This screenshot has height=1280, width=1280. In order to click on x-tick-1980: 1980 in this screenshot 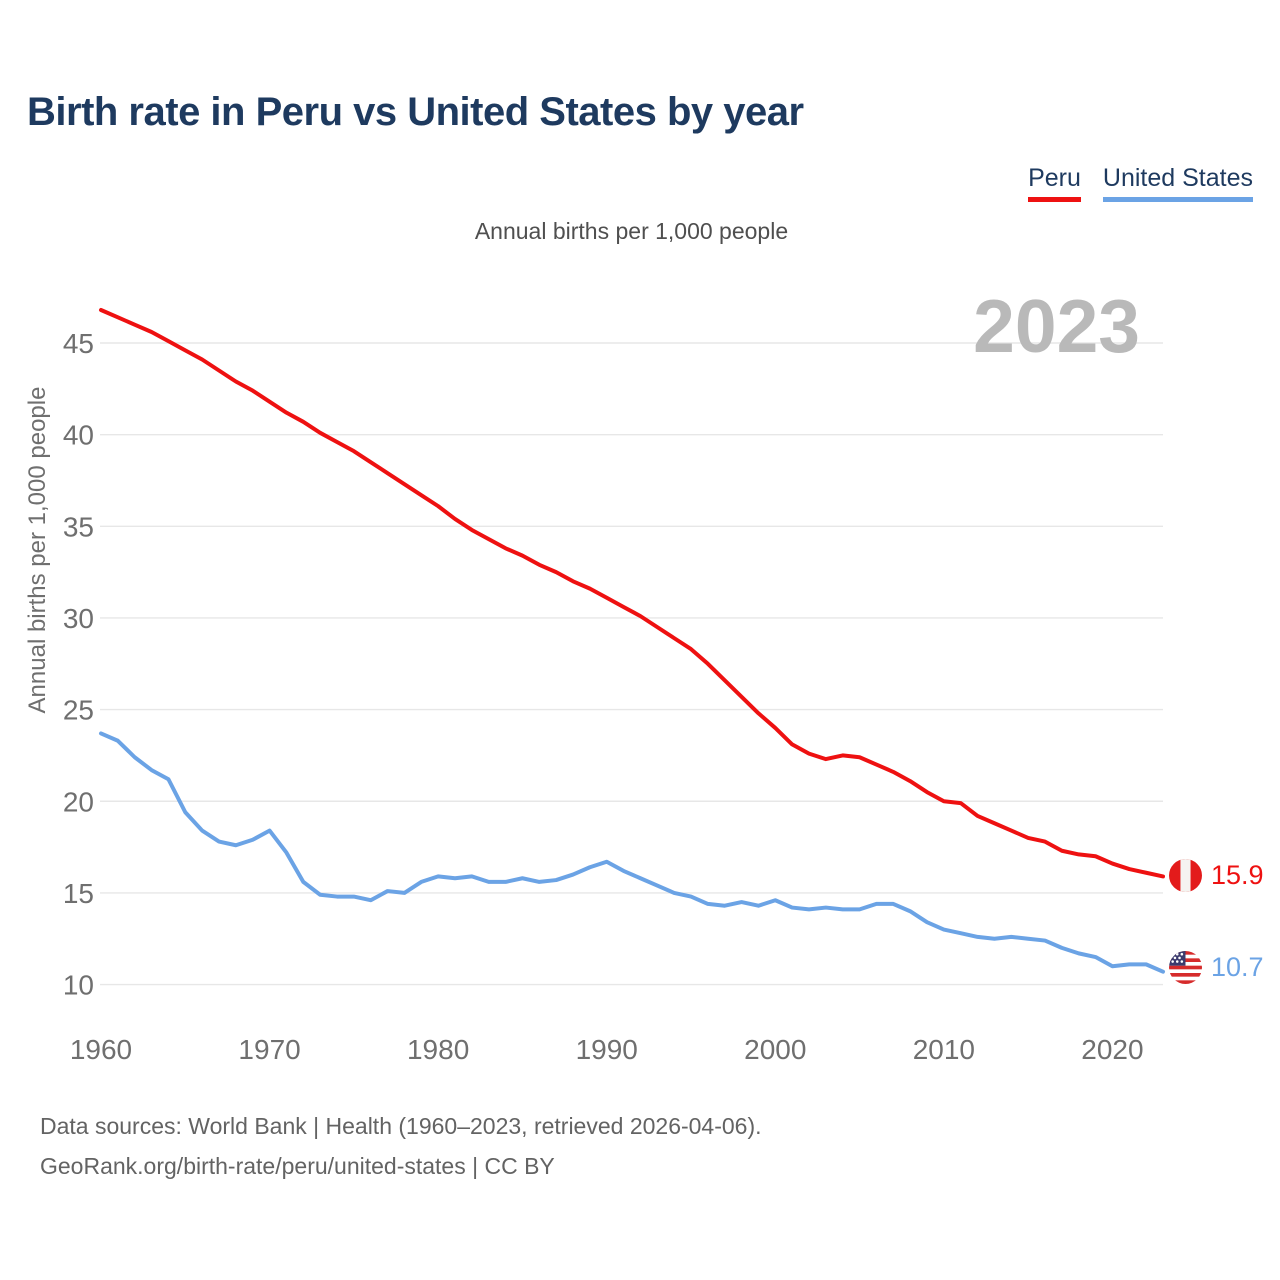, I will do `click(438, 1049)`.